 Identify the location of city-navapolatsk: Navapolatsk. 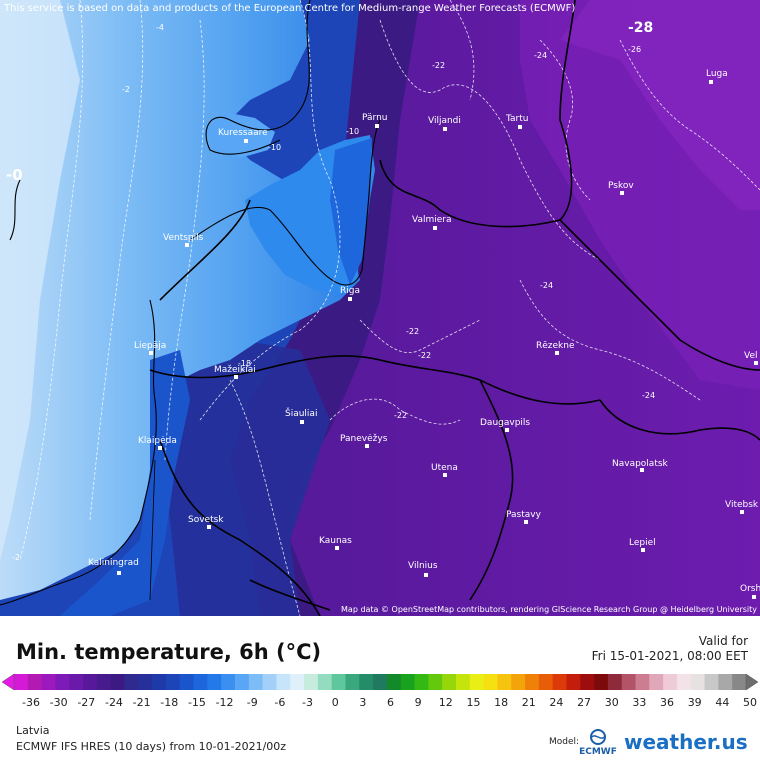
(640, 465).